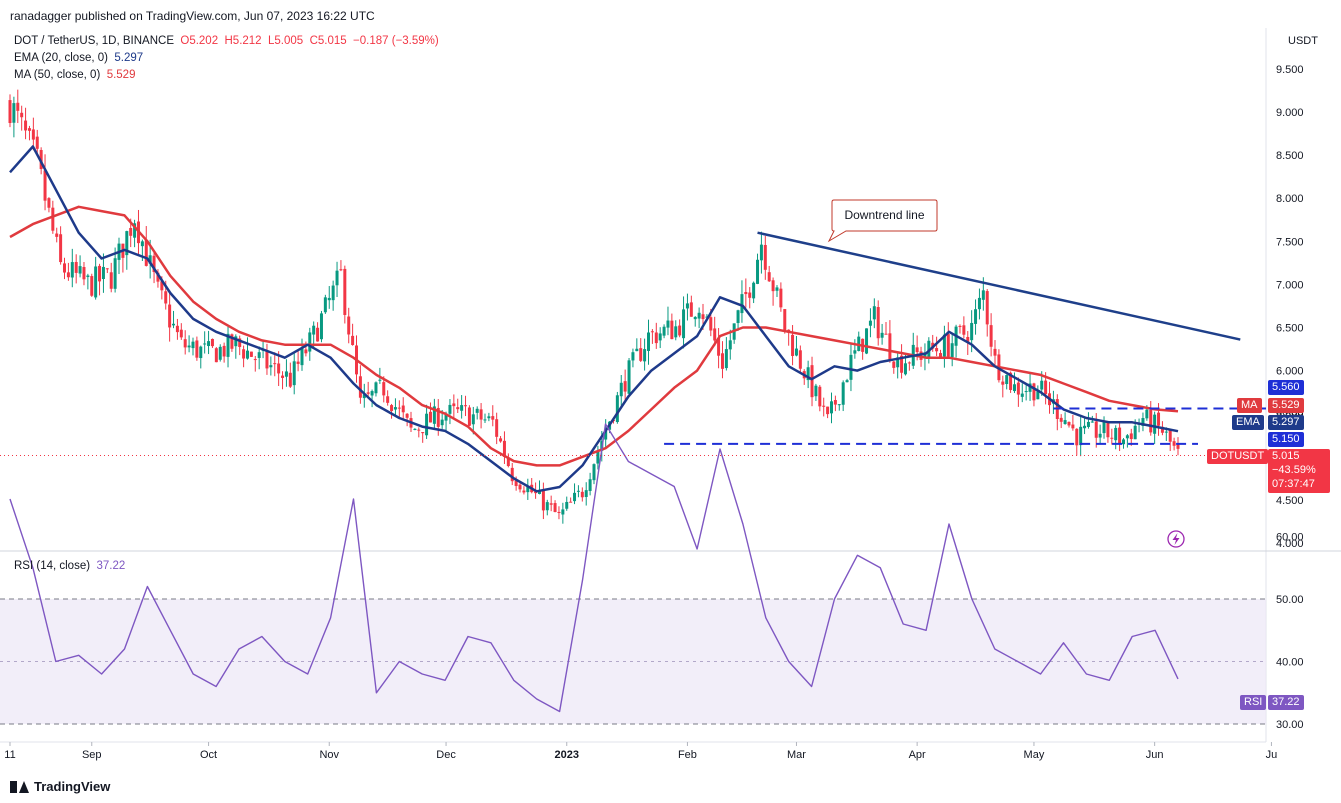  I want to click on symbol-tag: DOTUSDT, so click(1238, 456).